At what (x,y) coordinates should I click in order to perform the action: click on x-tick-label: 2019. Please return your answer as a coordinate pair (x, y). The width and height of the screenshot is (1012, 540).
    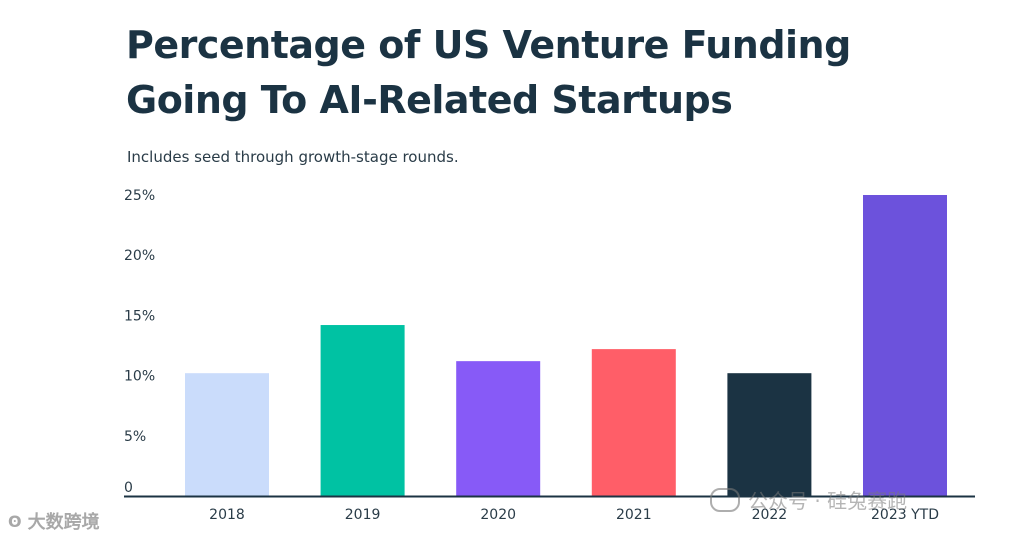
    Looking at the image, I should click on (363, 515).